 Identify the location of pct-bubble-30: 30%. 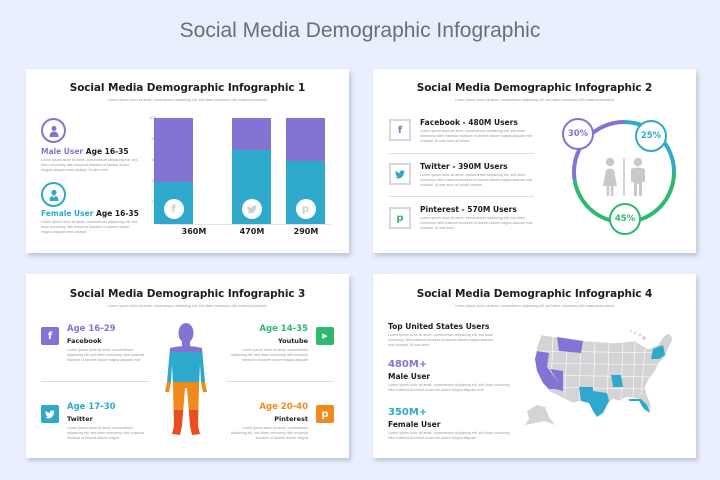
(578, 134).